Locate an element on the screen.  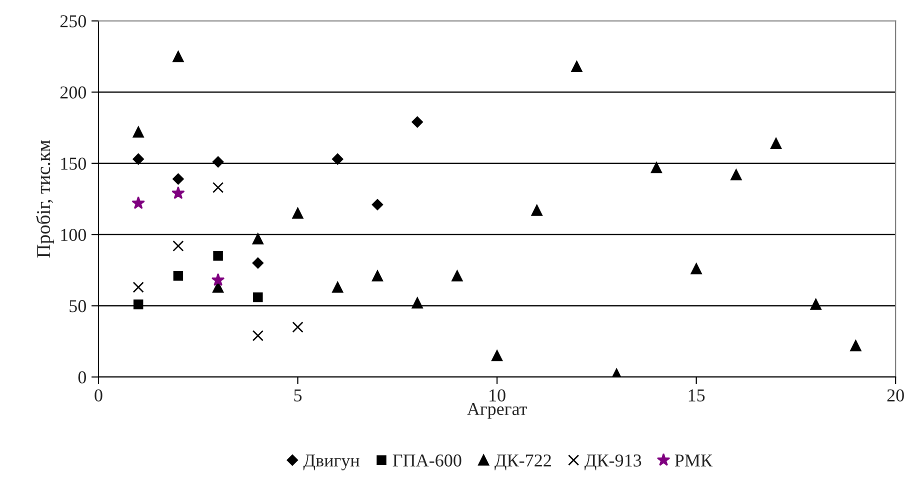
x-tick-label: 0 is located at coordinates (98, 395).